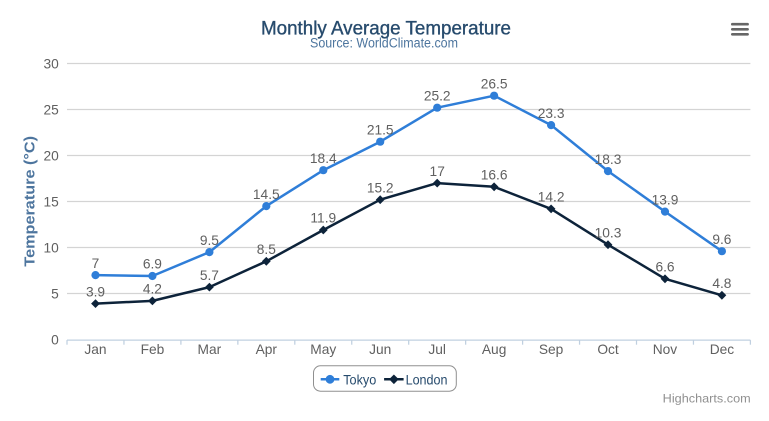 This screenshot has width=769, height=421. Describe the element at coordinates (427, 380) in the screenshot. I see `svg-text: London` at that location.